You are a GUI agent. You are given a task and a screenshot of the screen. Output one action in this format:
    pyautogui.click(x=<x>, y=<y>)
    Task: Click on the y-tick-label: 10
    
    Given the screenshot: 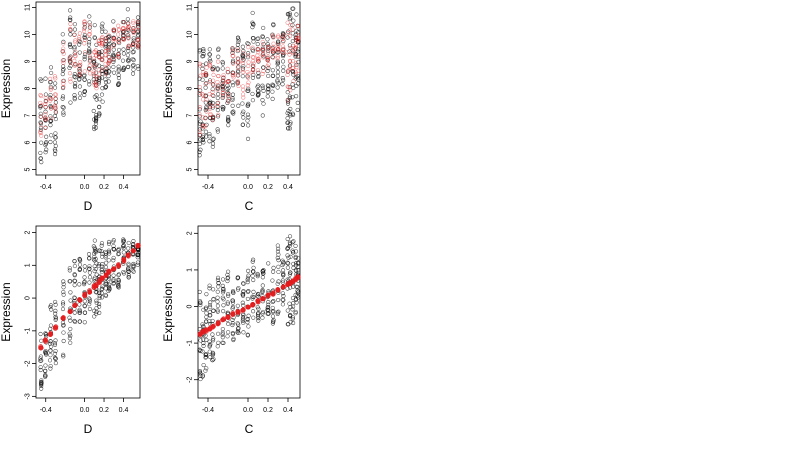 What is the action you would take?
    pyautogui.click(x=28, y=34)
    